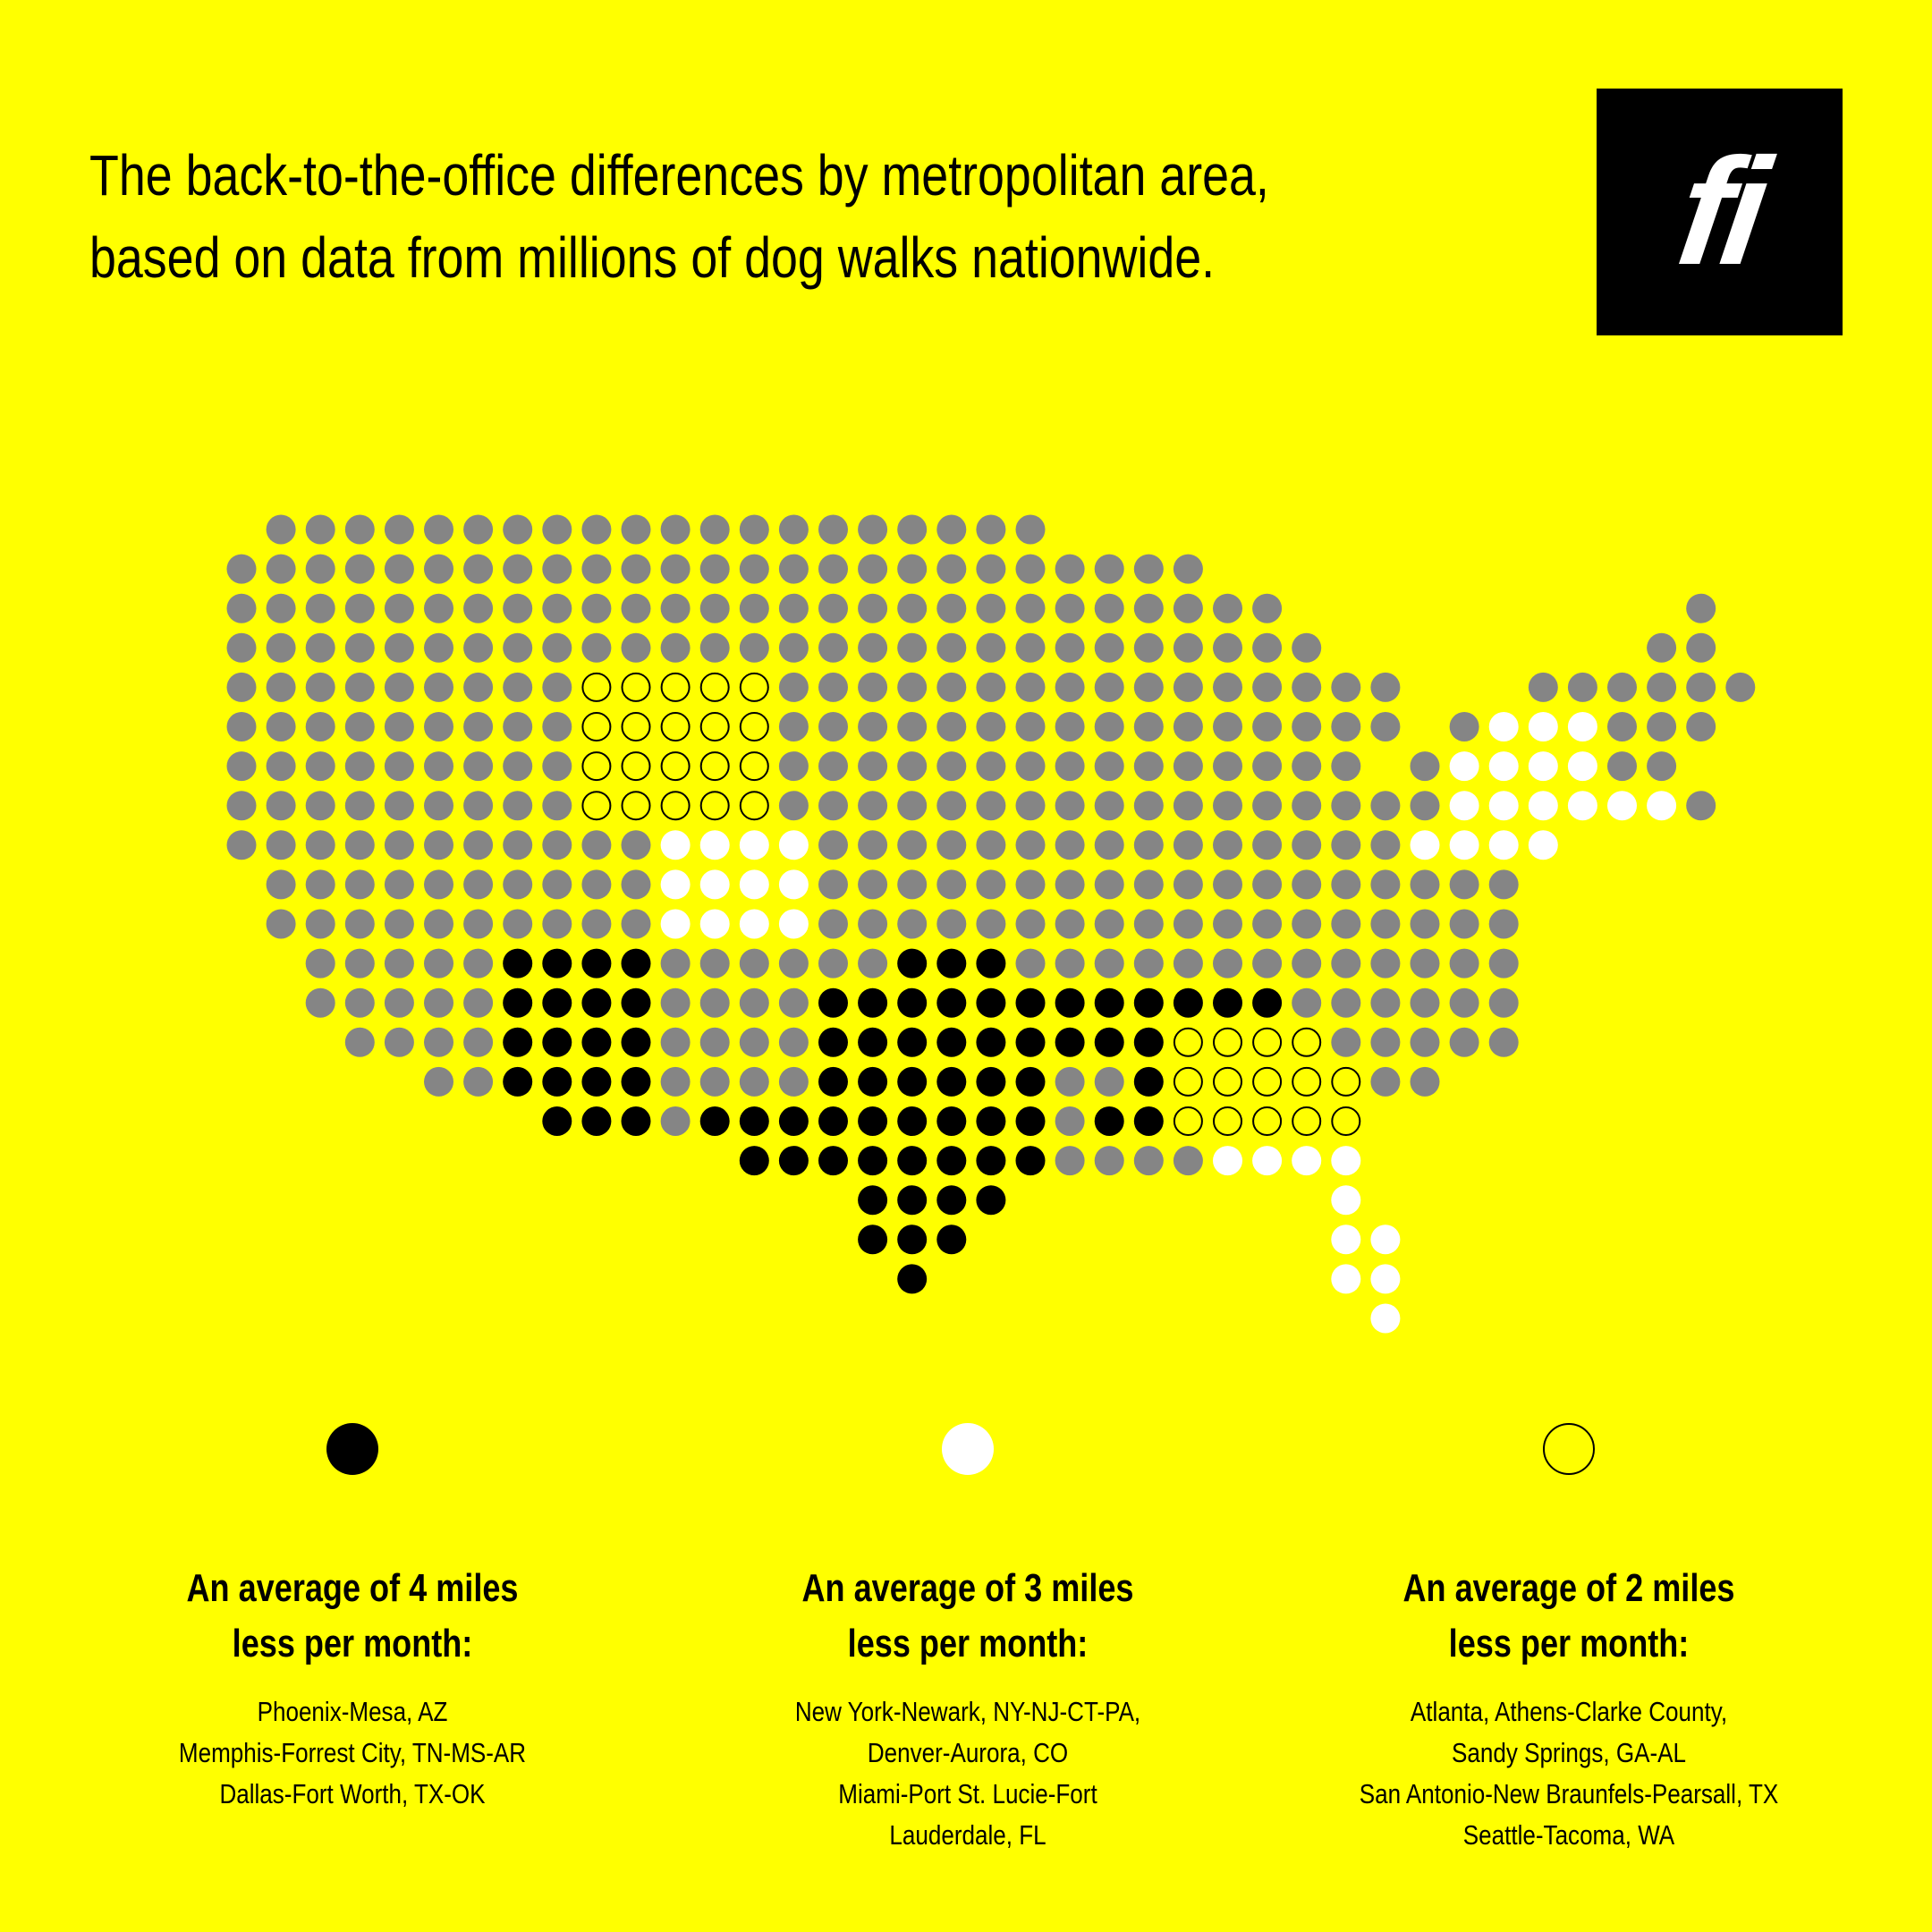 Image resolution: width=1932 pixels, height=1932 pixels. I want to click on metro-item: Atlanta, Athens-Clarke County,, so click(1569, 1711).